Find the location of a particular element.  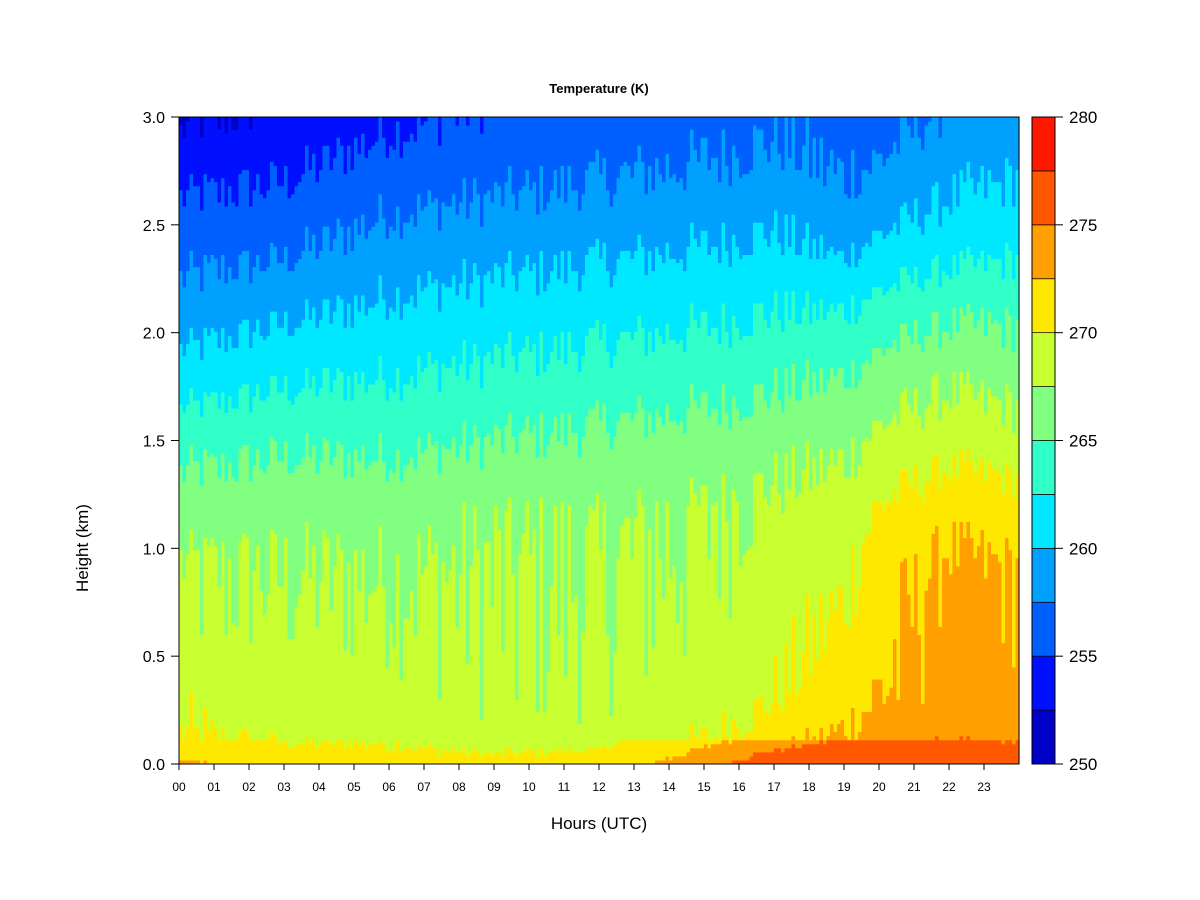

colorbar-tick-label: 280 is located at coordinates (1083, 117).